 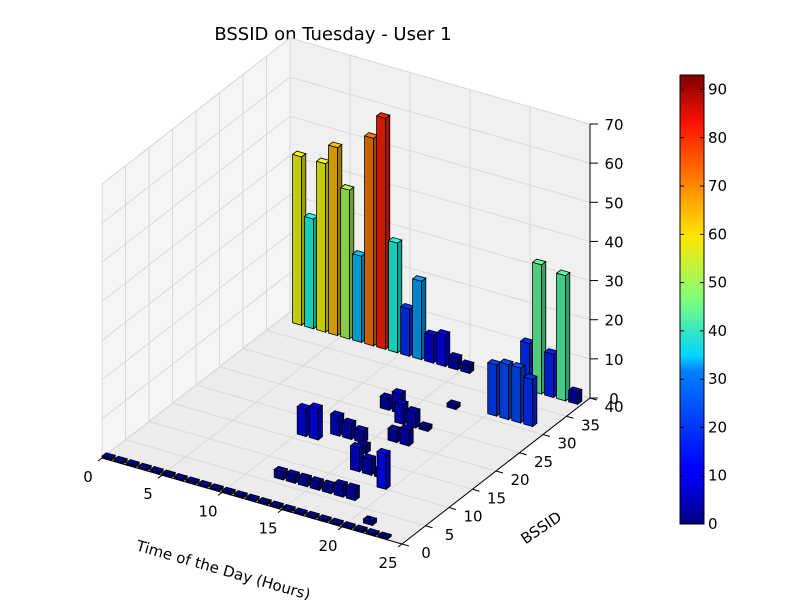 I want to click on z-tick-label: 10, so click(x=613, y=360).